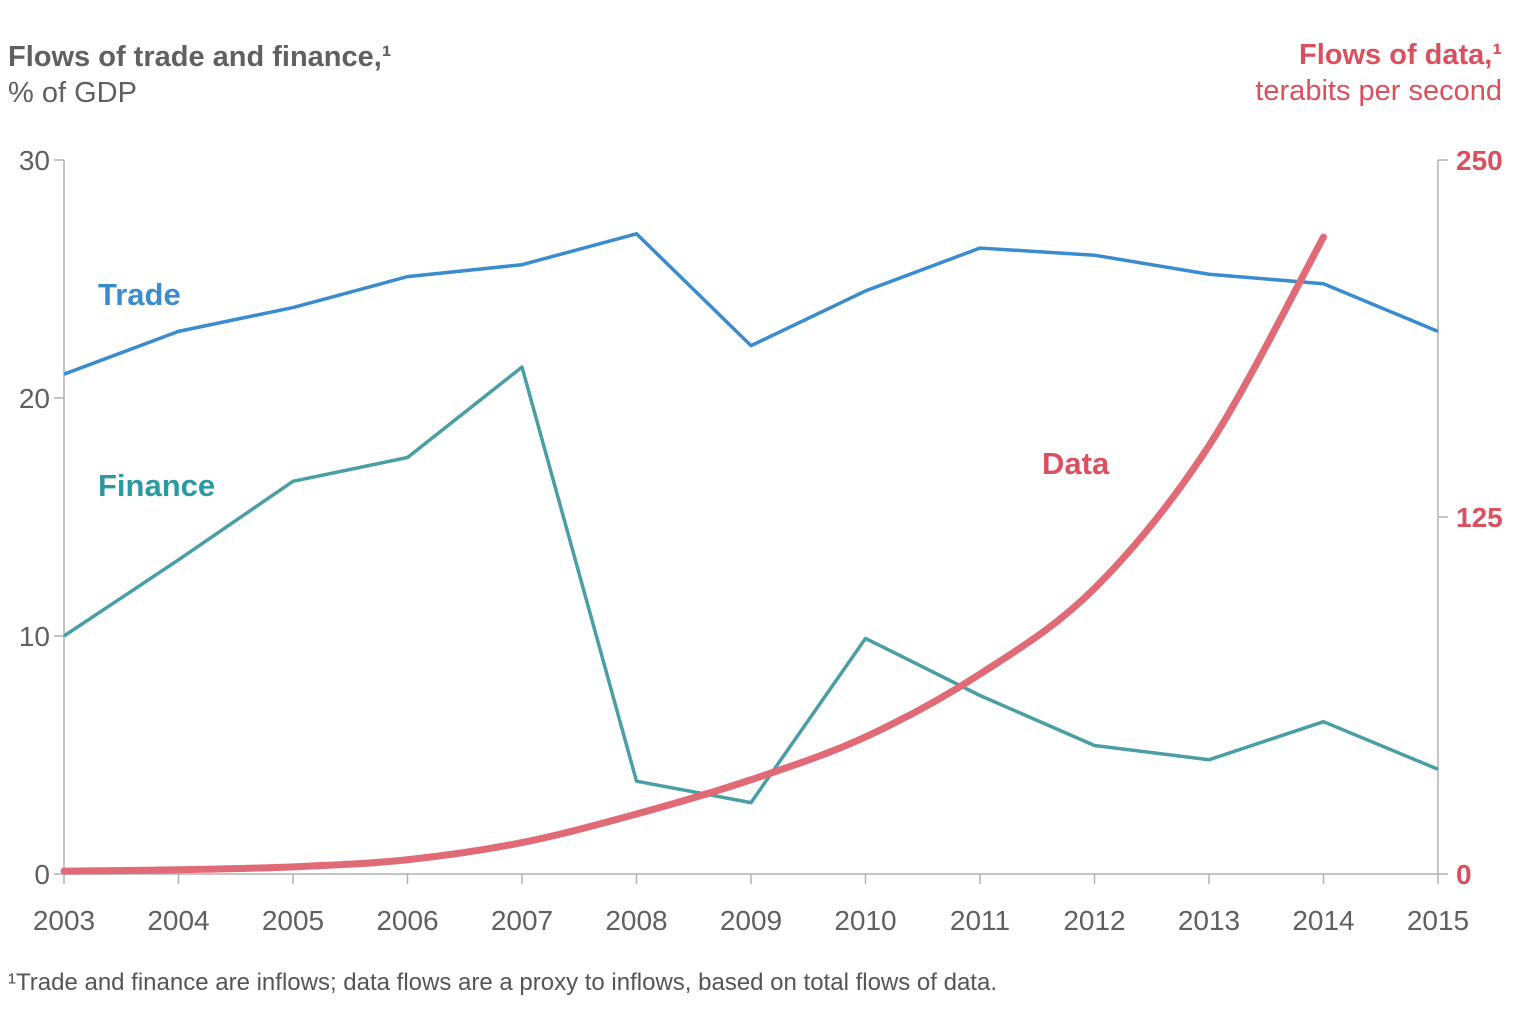 This screenshot has height=1014, width=1536. What do you see at coordinates (293, 920) in the screenshot?
I see `x-tick-label: 2005` at bounding box center [293, 920].